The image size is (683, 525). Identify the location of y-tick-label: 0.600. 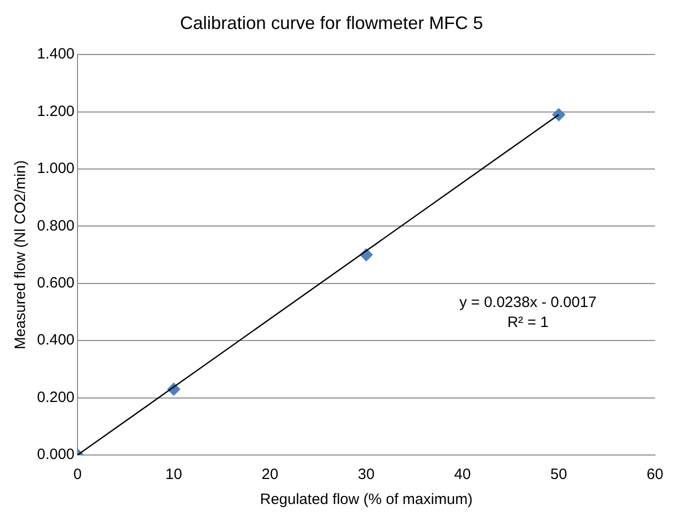
(55, 283).